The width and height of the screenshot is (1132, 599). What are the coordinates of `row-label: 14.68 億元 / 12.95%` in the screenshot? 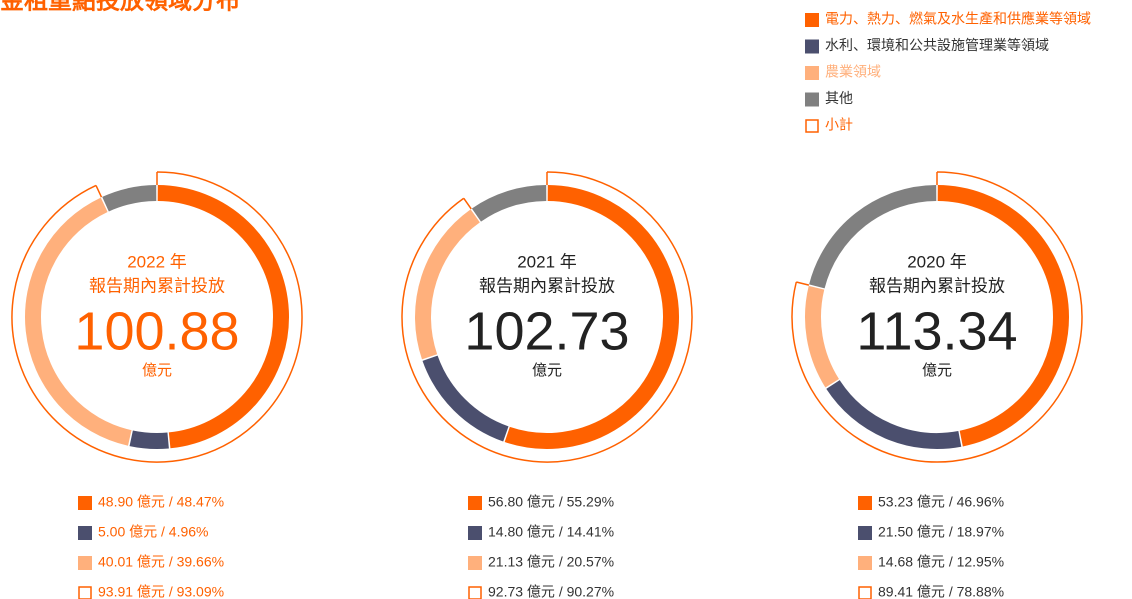 It's located at (941, 562).